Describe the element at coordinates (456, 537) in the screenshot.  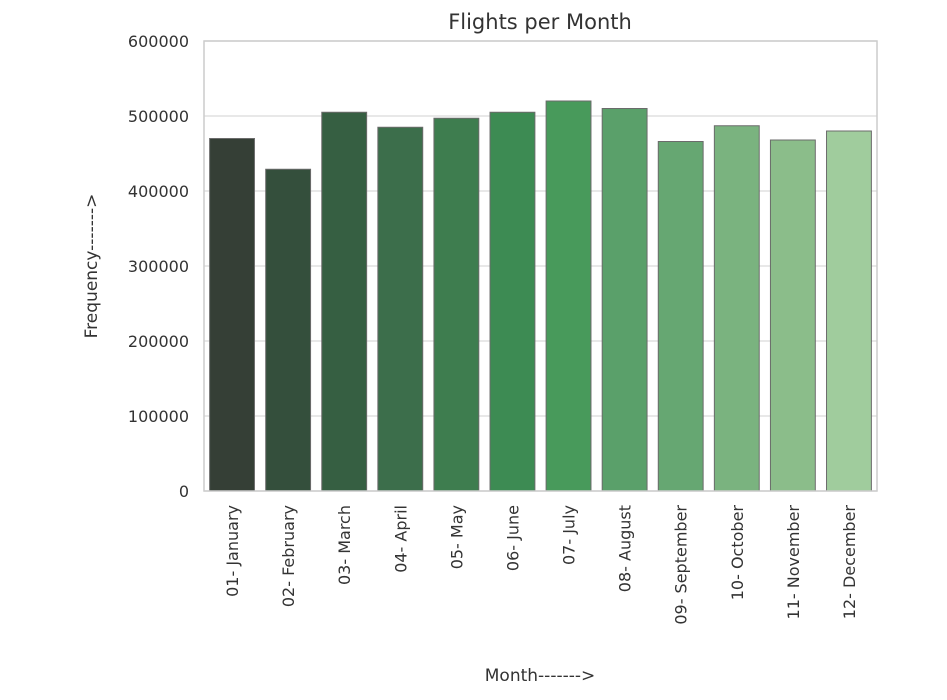
I see `x-tick-label: 05- May` at that location.